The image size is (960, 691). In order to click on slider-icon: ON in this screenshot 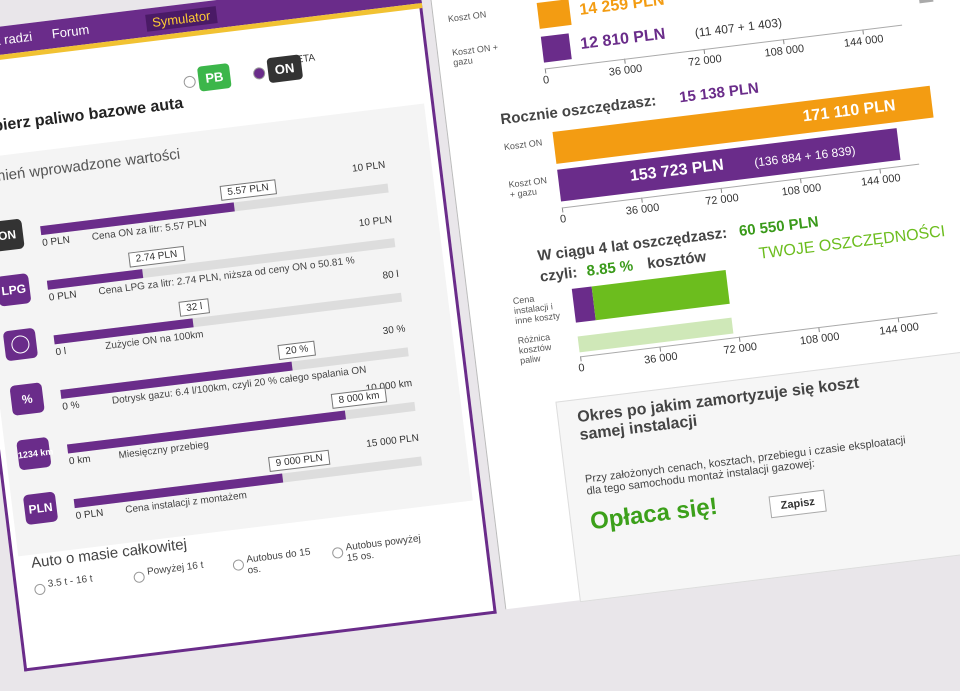, I will do `click(12, 235)`.